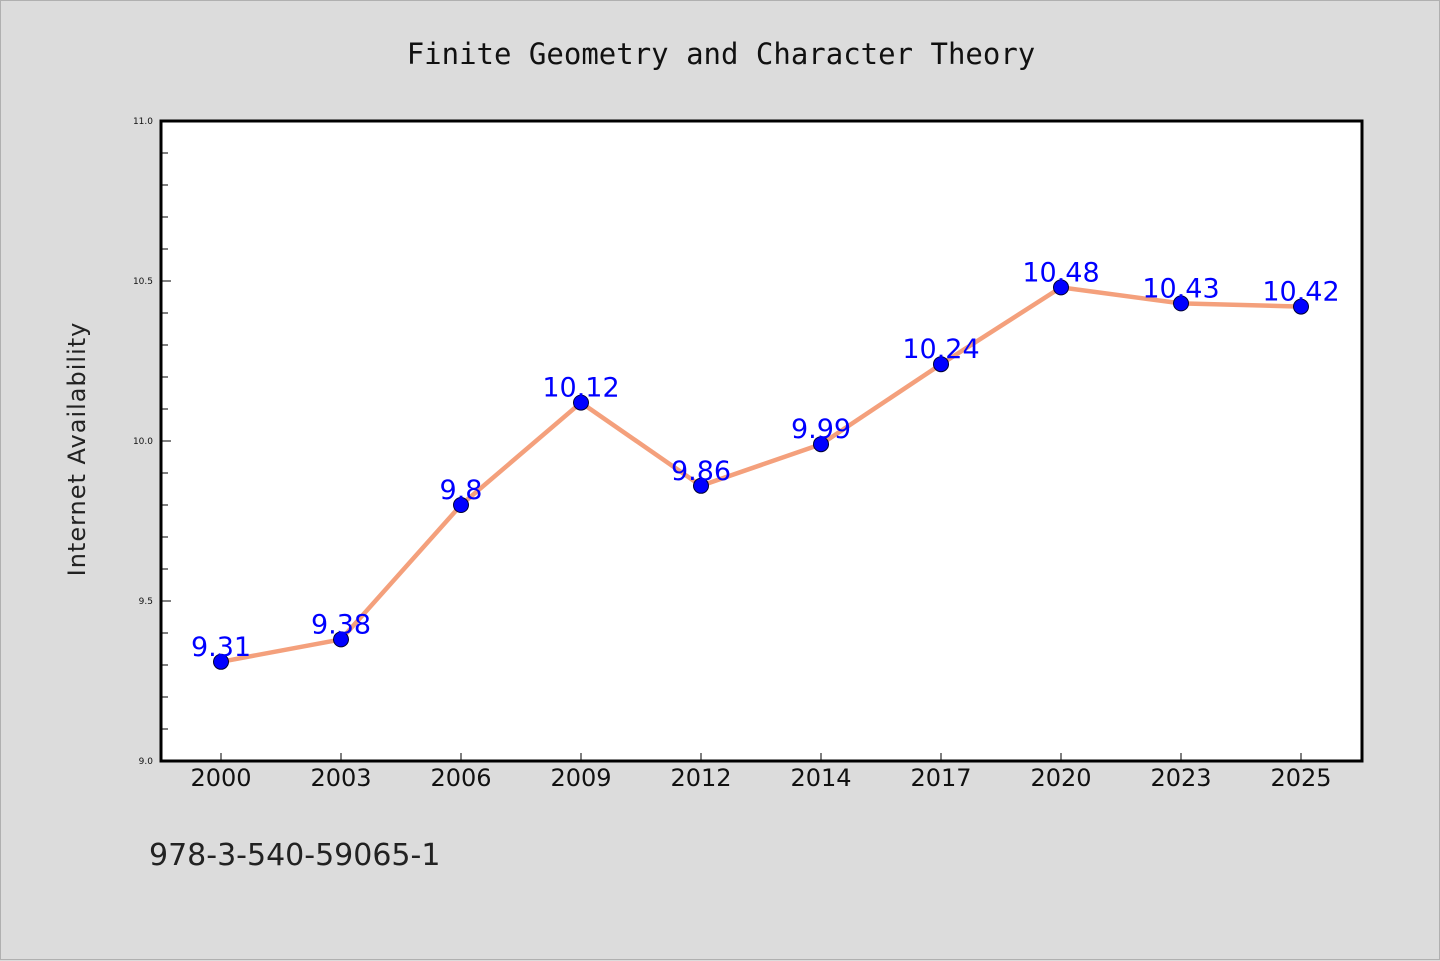  Describe the element at coordinates (940, 349) in the screenshot. I see `data-label: 10.24` at that location.